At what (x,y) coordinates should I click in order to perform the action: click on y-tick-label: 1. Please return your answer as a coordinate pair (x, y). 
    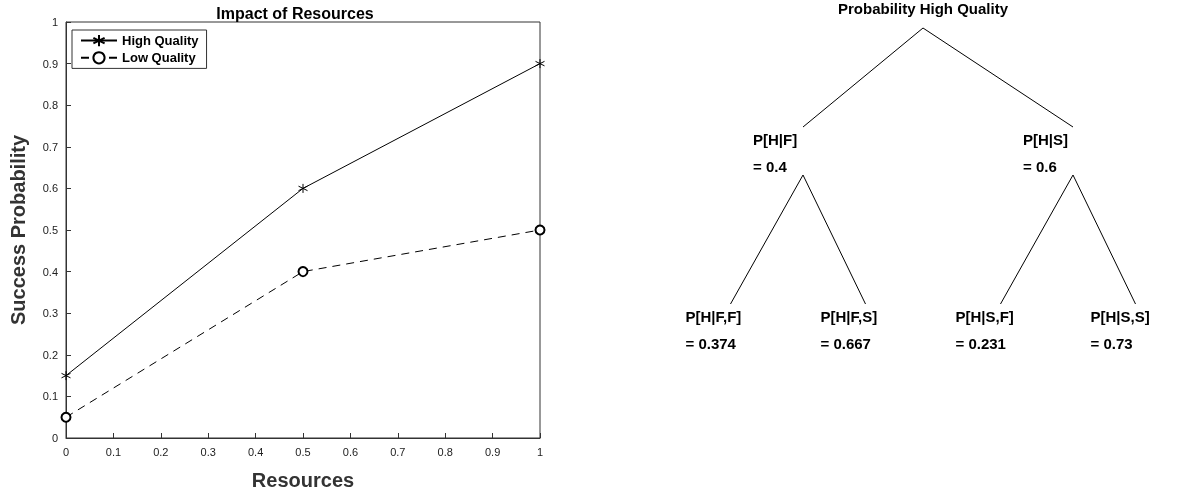
    Looking at the image, I should click on (54, 22).